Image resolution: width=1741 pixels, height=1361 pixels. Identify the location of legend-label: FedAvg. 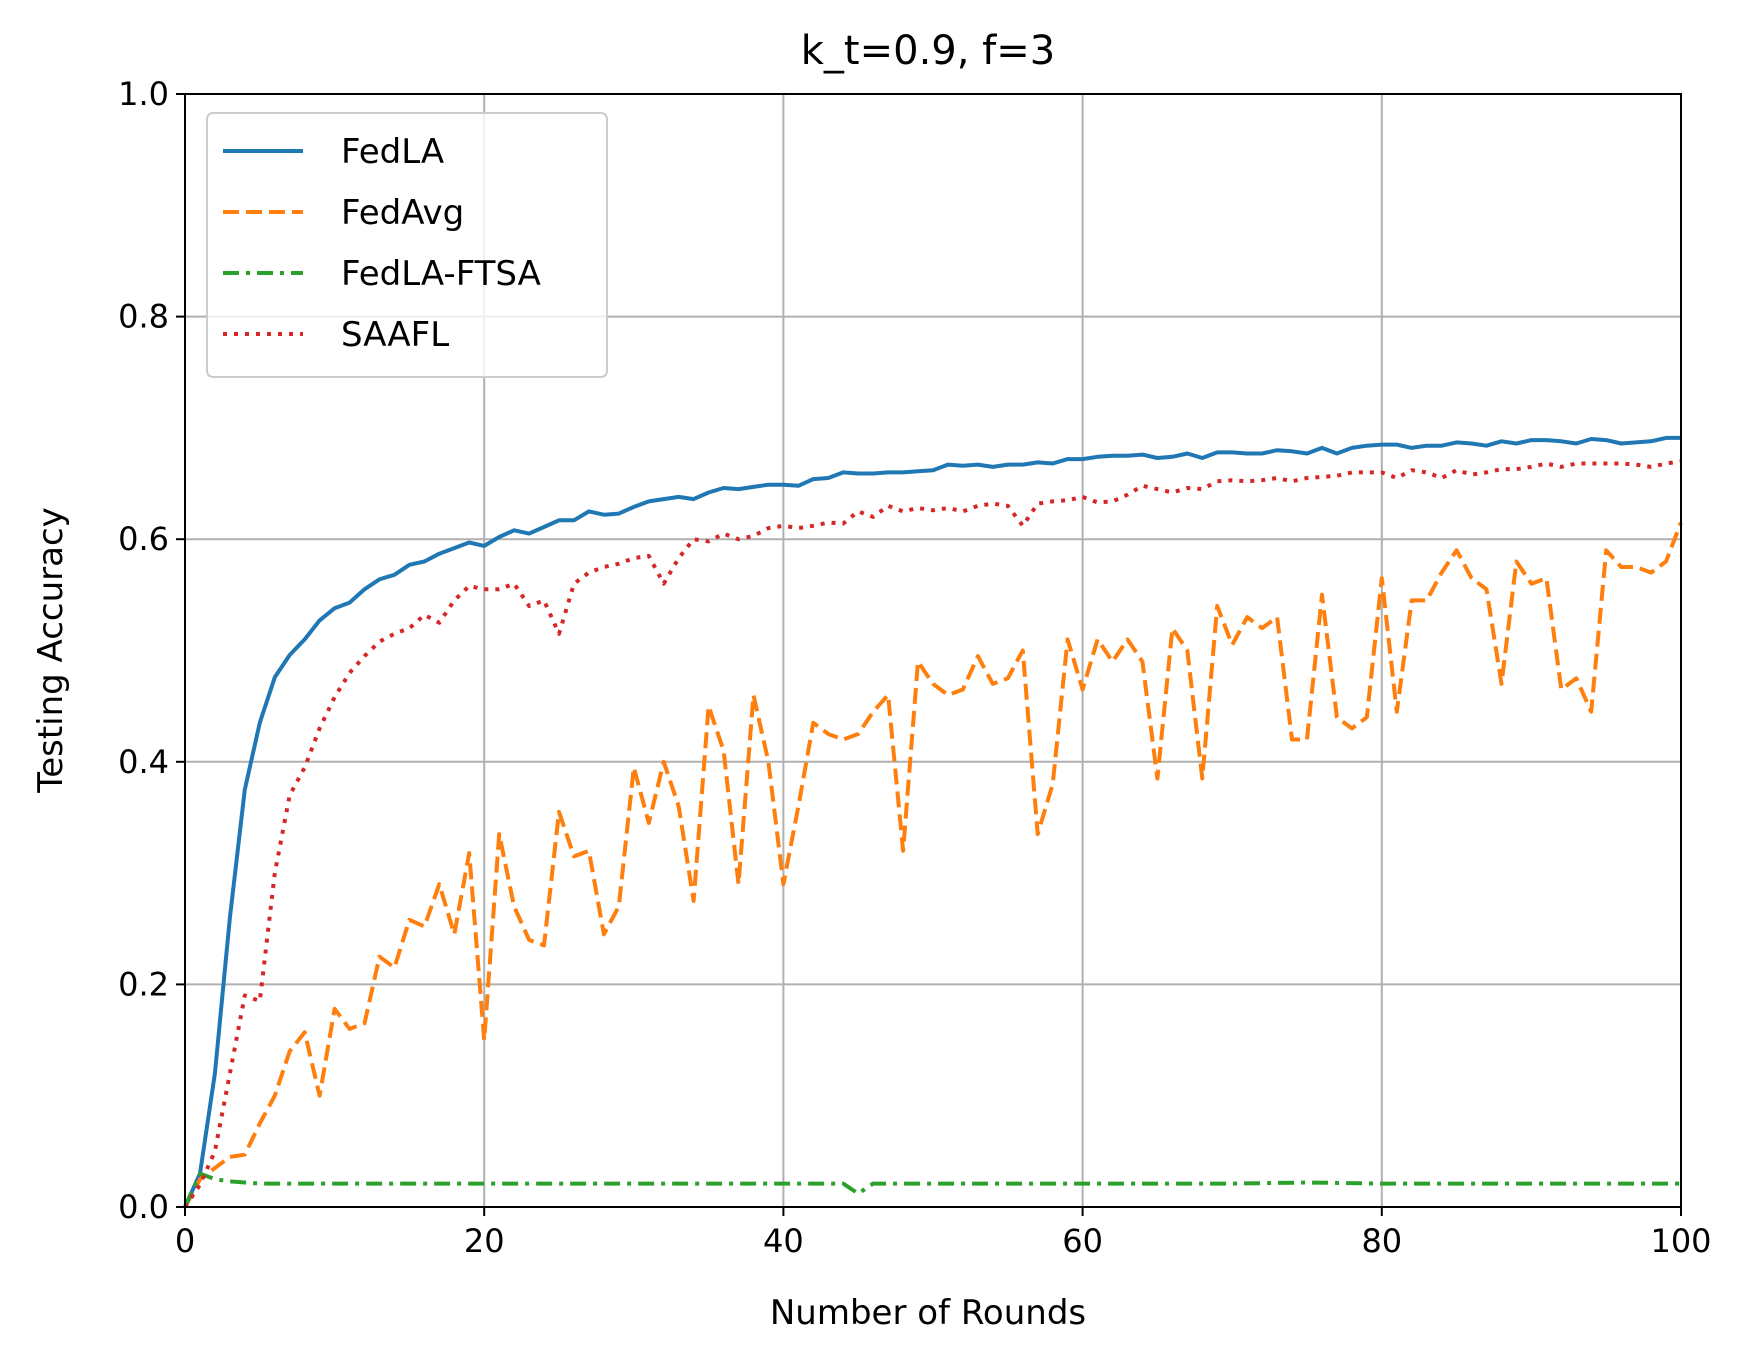
(402, 213).